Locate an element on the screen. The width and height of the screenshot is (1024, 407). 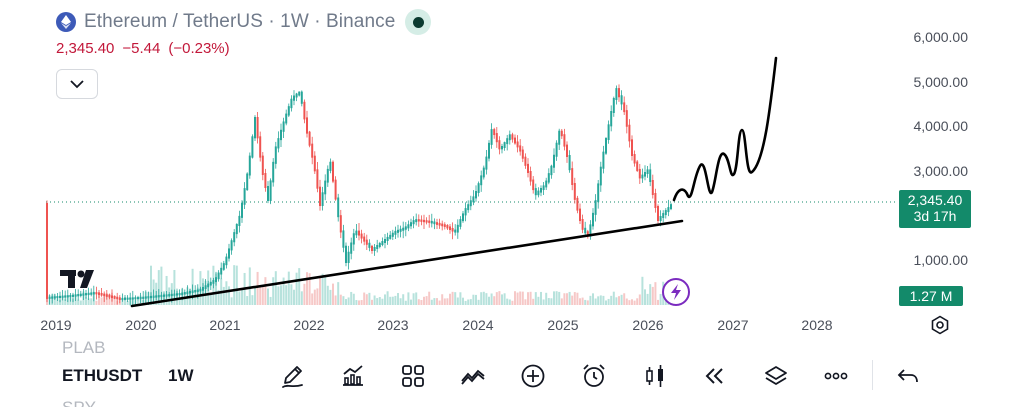
symbol-title: Ethereum / TetherUS · 1W · Binance is located at coordinates (240, 21).